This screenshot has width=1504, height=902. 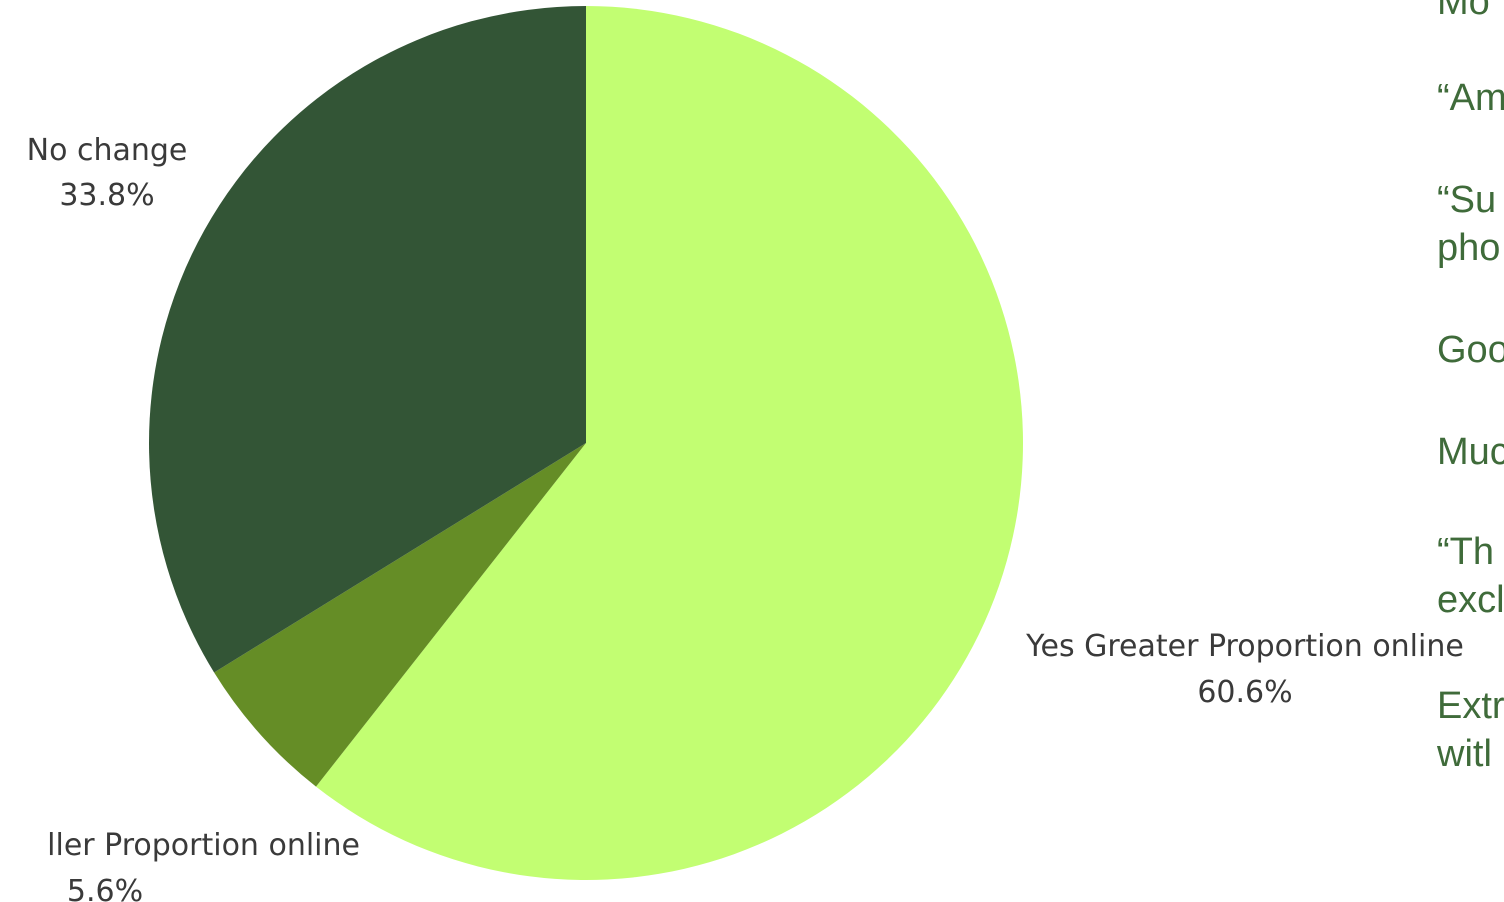 What do you see at coordinates (1470, 706) in the screenshot?
I see `side-text-line-9: Extr` at bounding box center [1470, 706].